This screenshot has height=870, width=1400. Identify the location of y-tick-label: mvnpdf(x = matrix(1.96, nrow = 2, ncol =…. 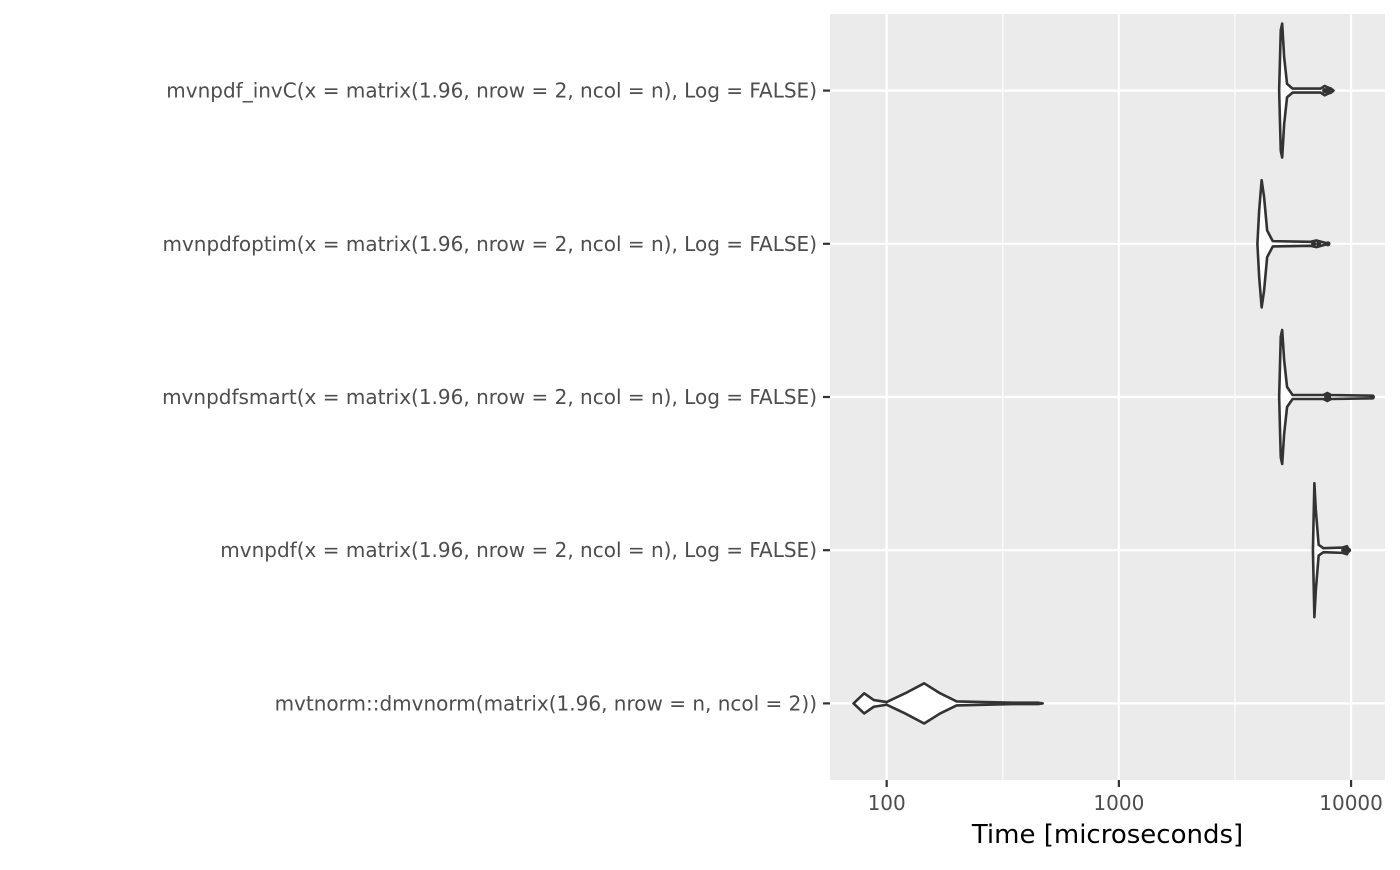
(518, 550).